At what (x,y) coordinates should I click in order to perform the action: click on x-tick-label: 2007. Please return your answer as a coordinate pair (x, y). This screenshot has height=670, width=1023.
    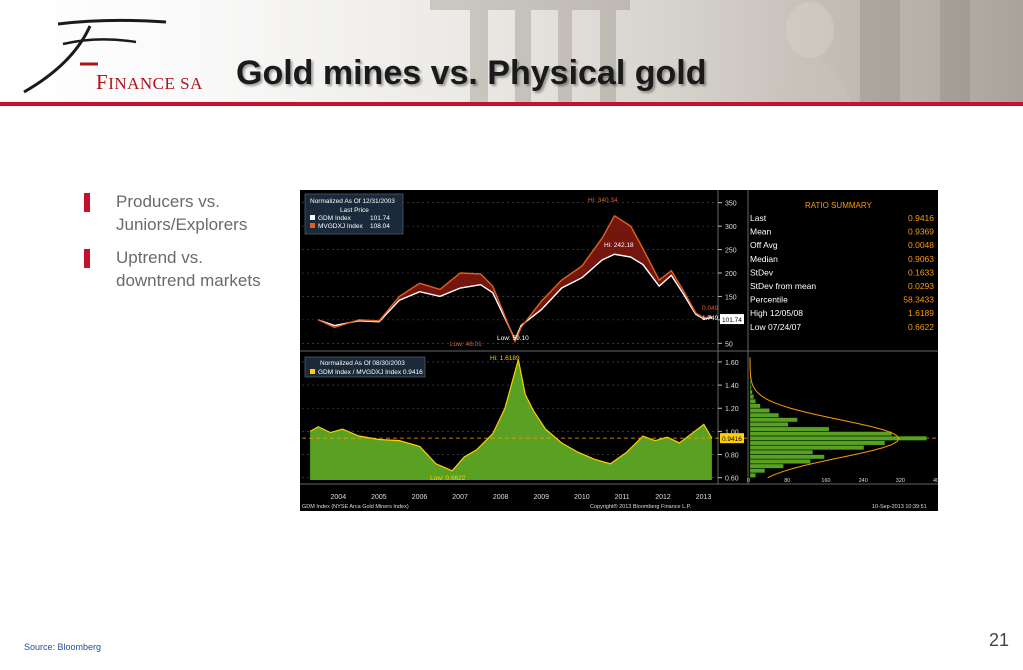
    Looking at the image, I should click on (460, 497).